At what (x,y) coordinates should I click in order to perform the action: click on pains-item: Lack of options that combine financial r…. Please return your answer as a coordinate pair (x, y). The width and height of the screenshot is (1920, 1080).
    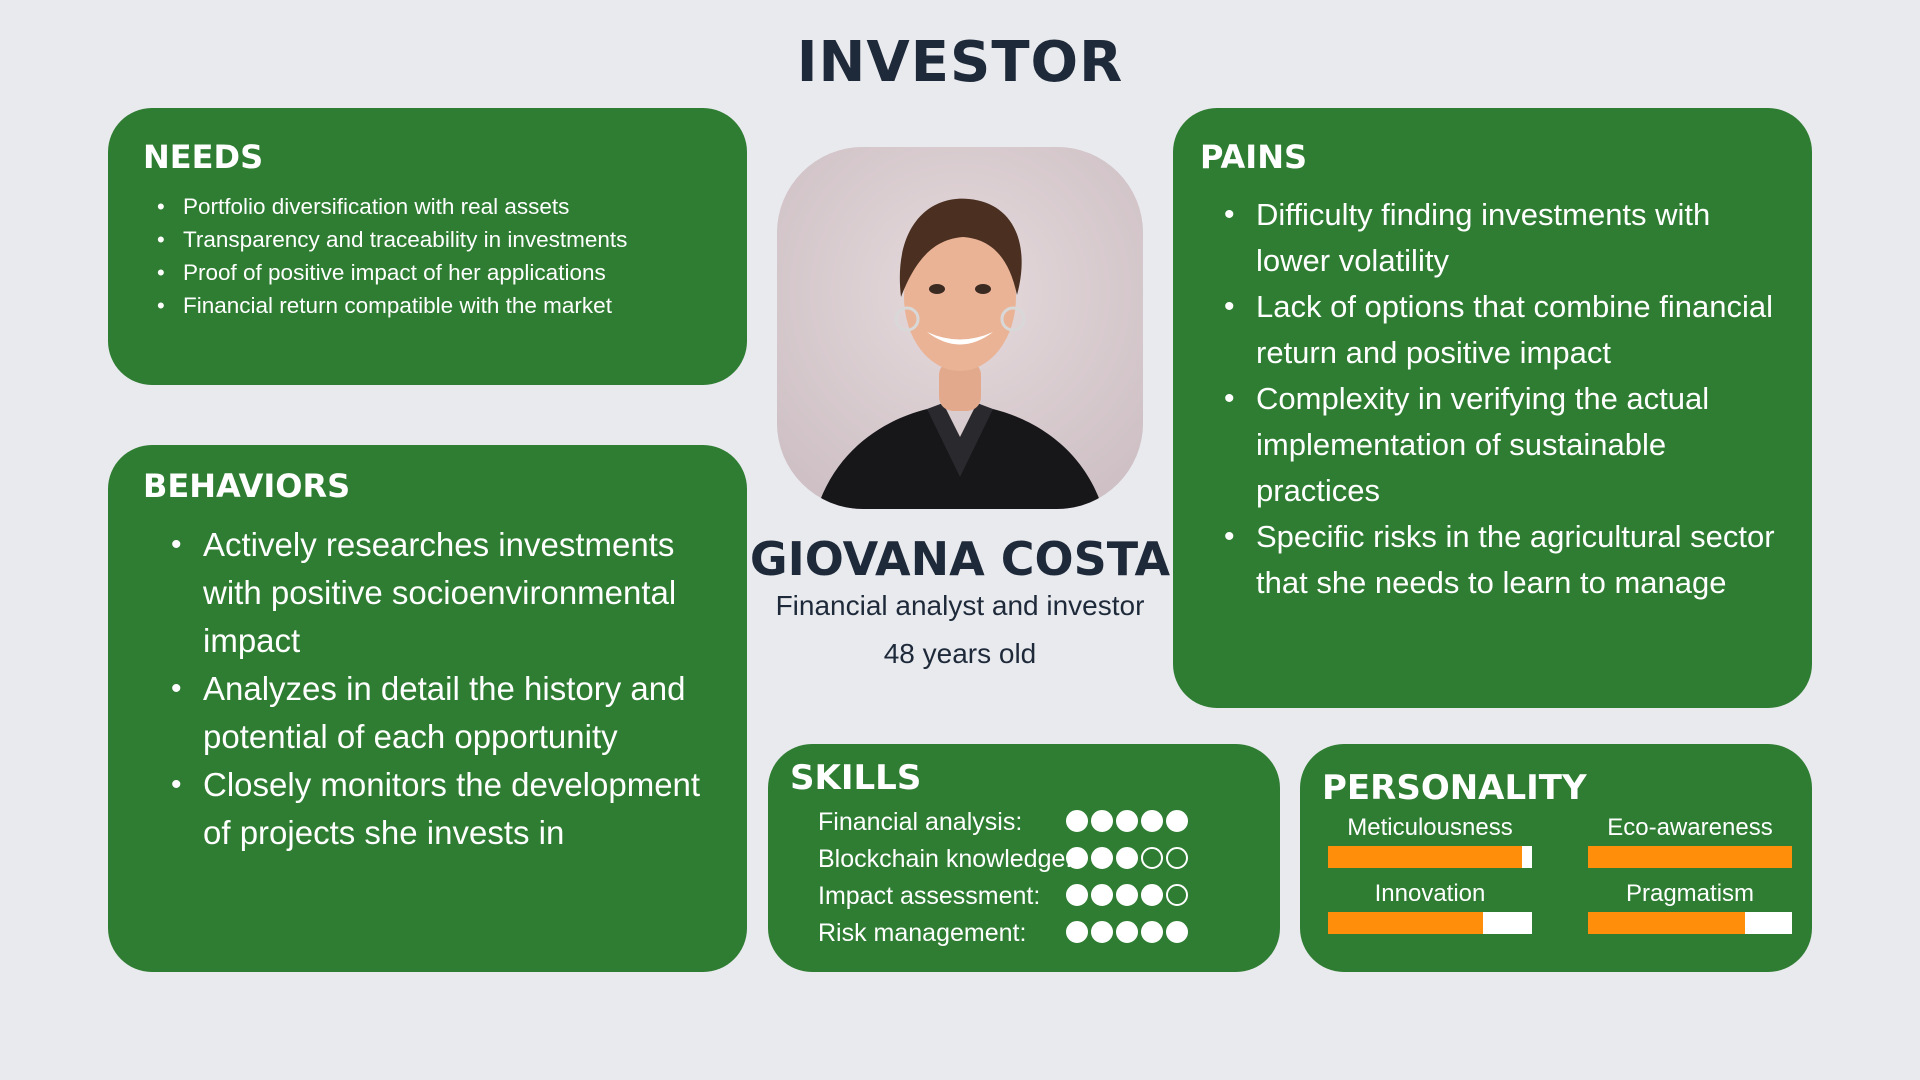
    Looking at the image, I should click on (1492, 330).